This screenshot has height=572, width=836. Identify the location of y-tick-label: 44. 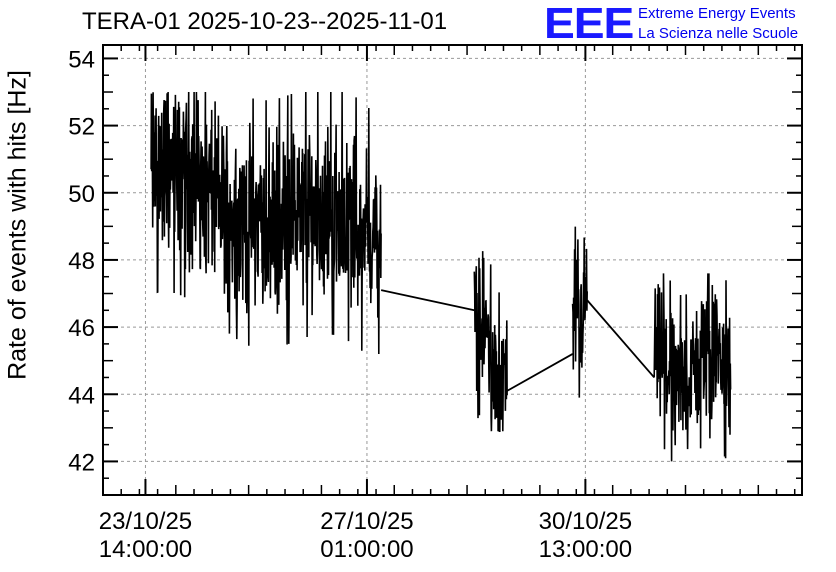
(81, 395).